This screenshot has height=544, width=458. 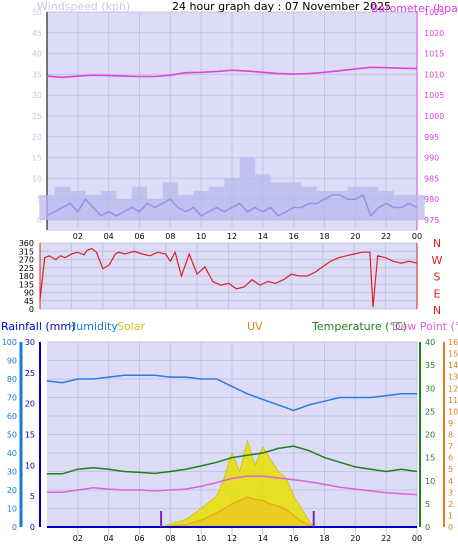 What do you see at coordinates (430, 481) in the screenshot?
I see `temperature-tick-label: 10` at bounding box center [430, 481].